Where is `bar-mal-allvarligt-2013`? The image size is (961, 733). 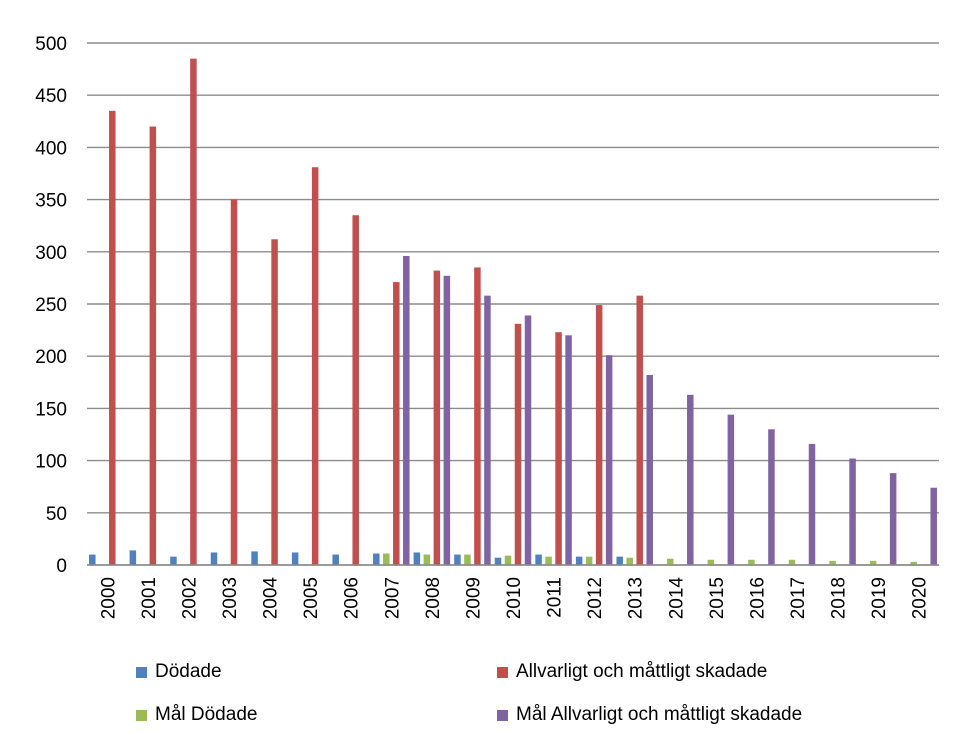
bar-mal-allvarligt-2013 is located at coordinates (649, 469).